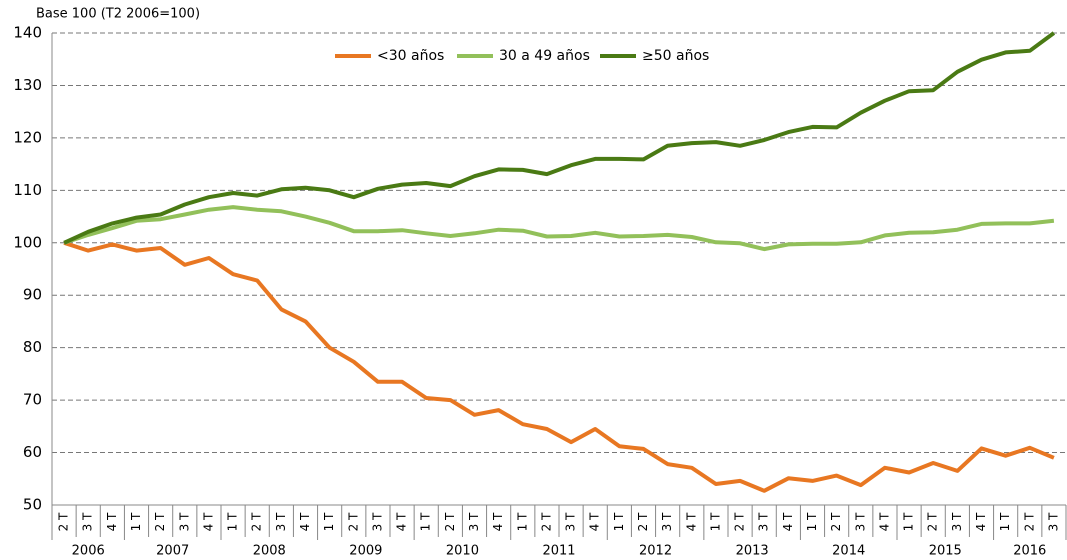  Describe the element at coordinates (27, 33) in the screenshot. I see `y-tick-label: 140` at that location.